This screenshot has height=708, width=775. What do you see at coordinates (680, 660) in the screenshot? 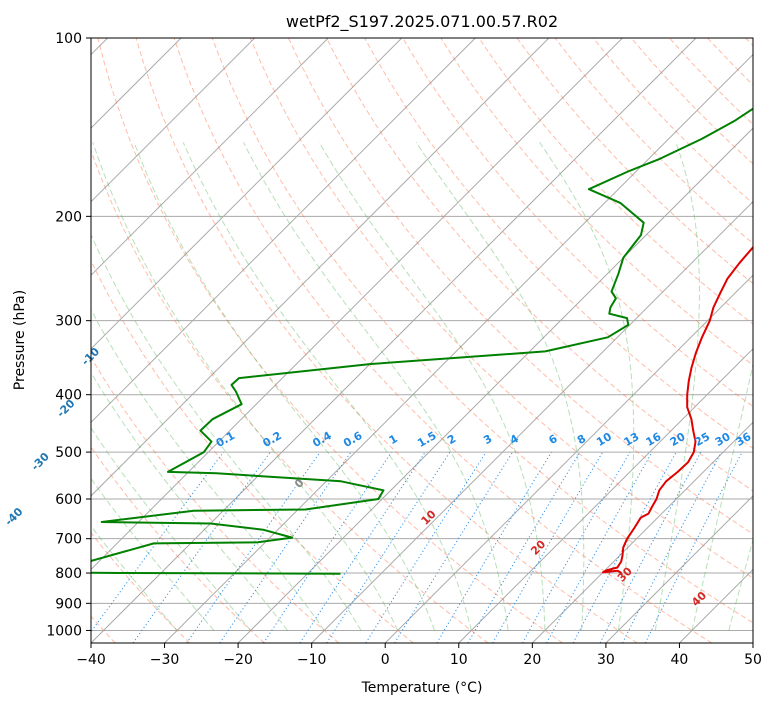
I see `x-tick-label: 40` at bounding box center [680, 660].